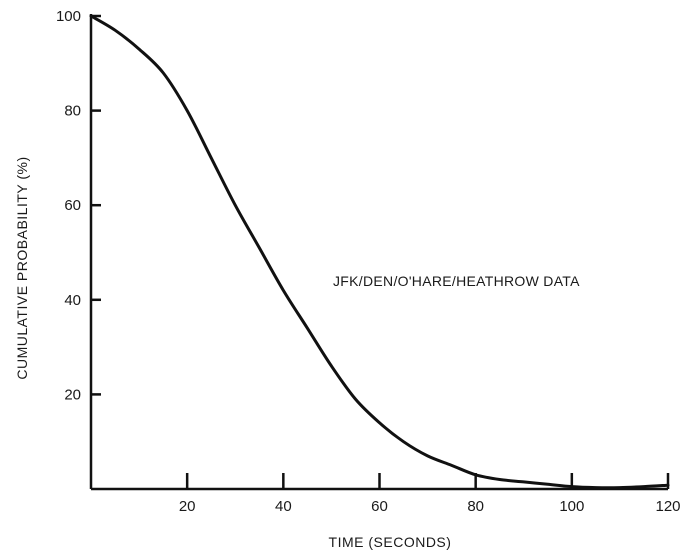  Describe the element at coordinates (667, 506) in the screenshot. I see `x-tick-label: 120` at that location.